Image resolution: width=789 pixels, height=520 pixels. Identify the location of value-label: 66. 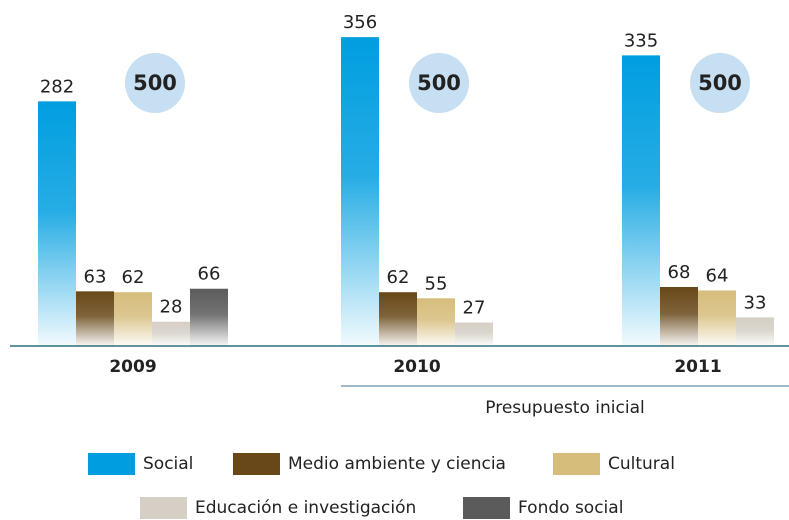
(209, 274).